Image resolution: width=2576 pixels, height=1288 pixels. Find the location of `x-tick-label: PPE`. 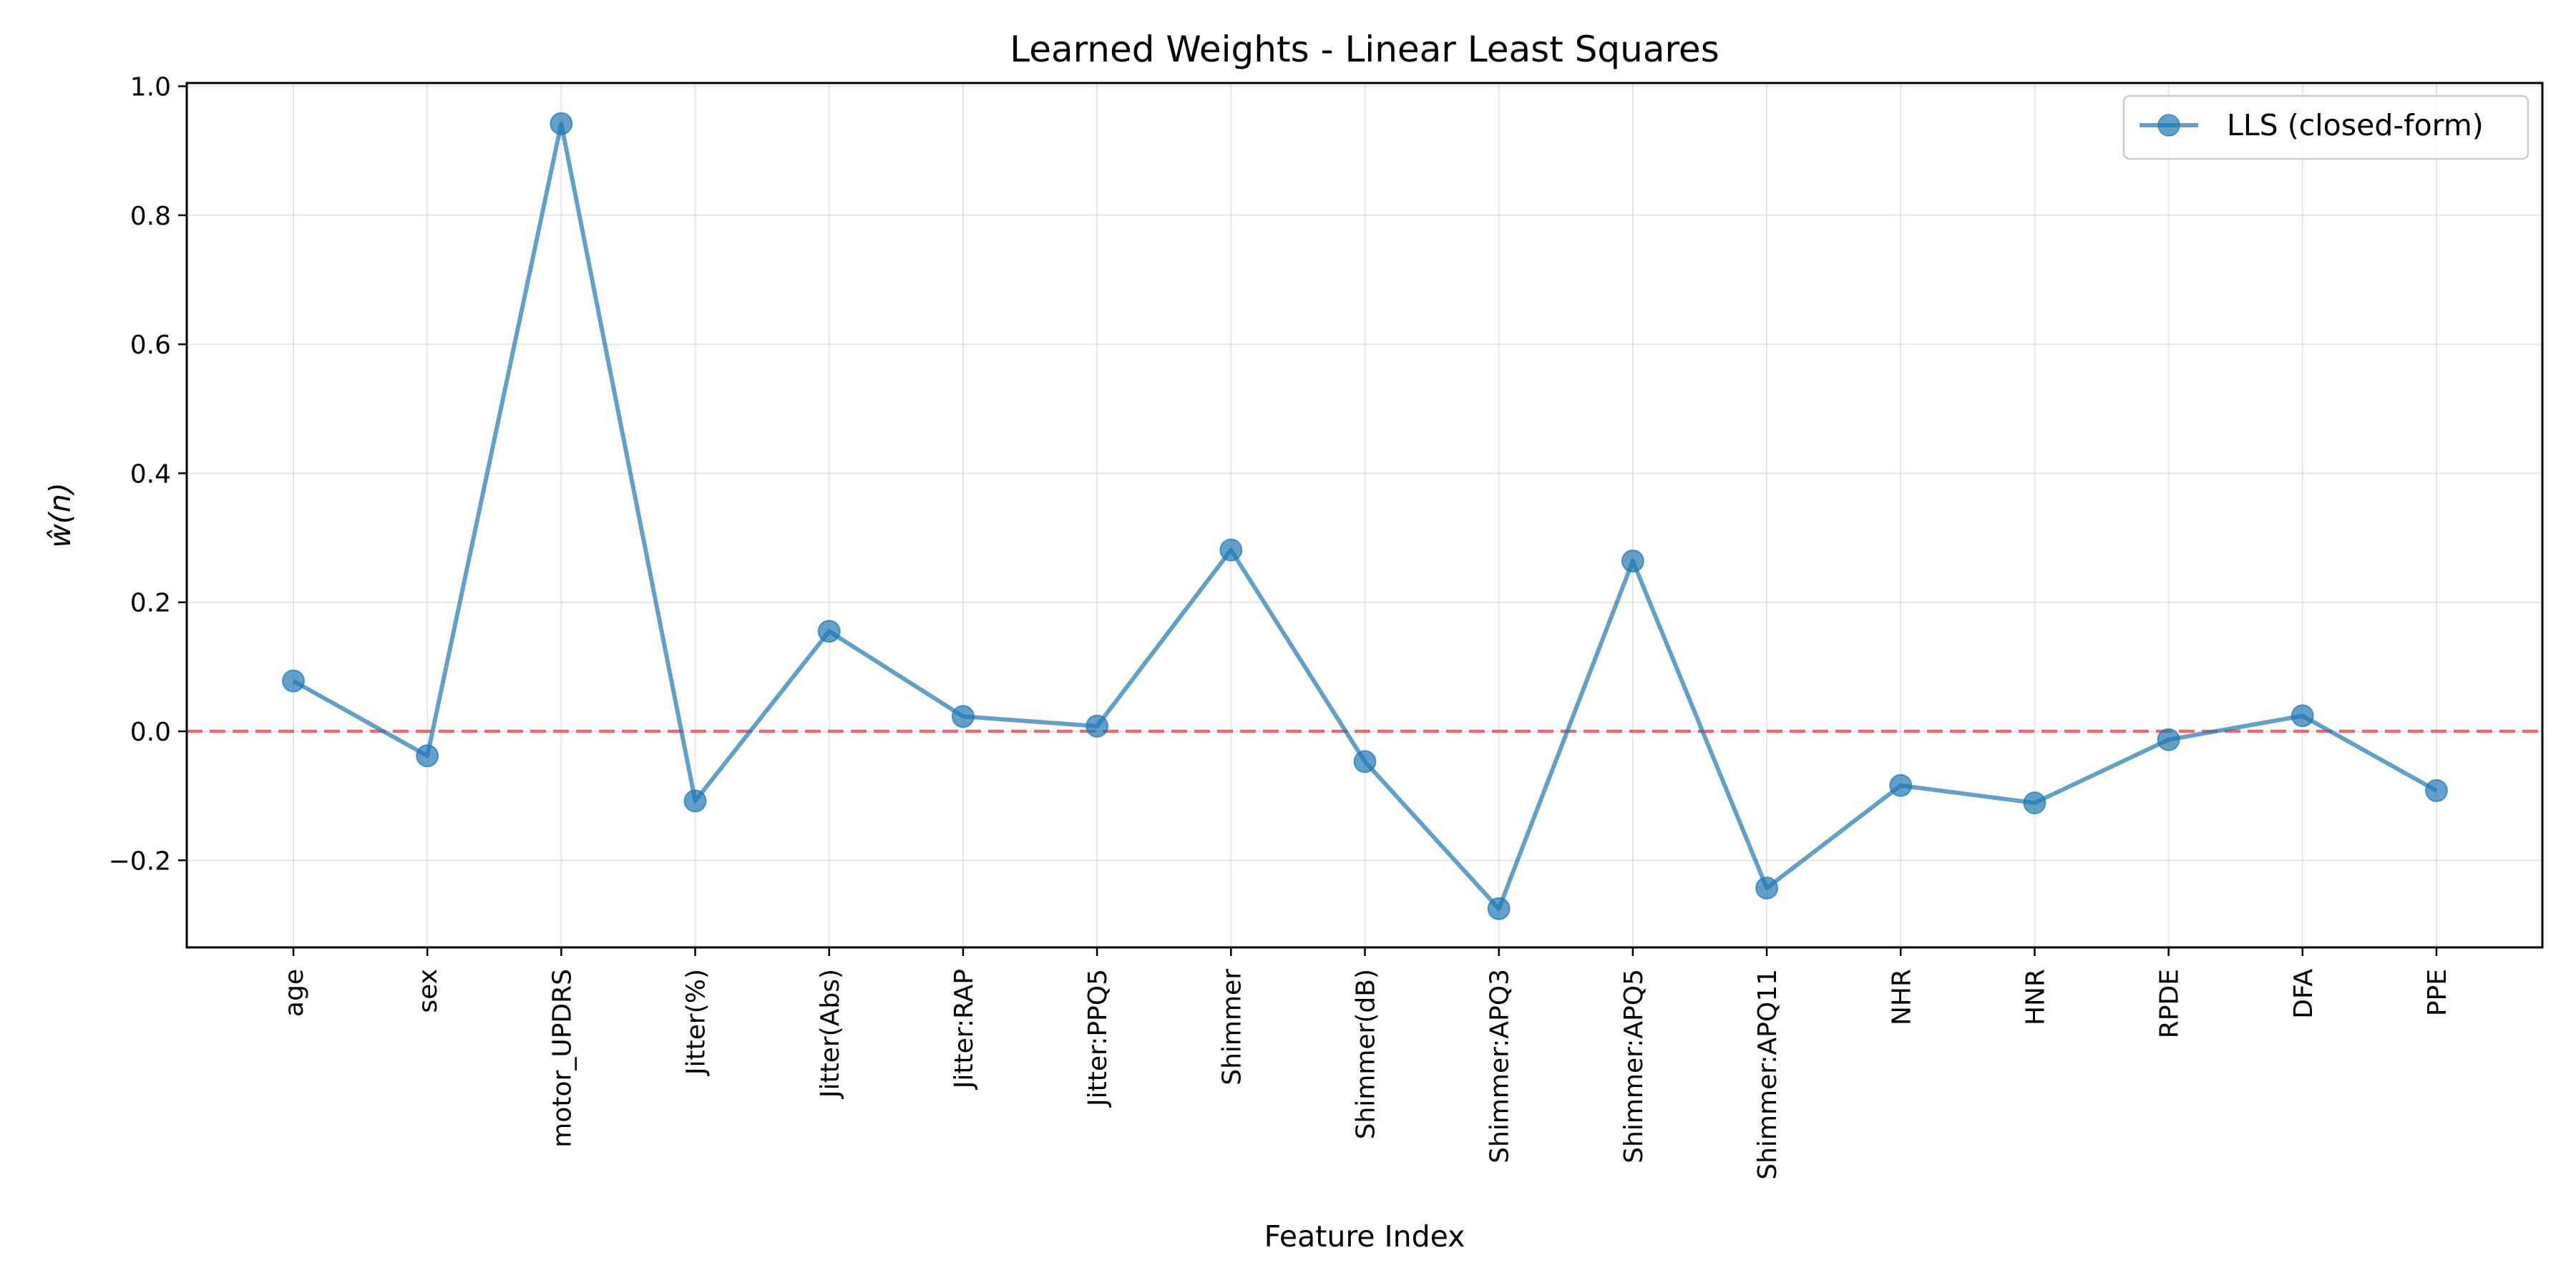

x-tick-label: PPE is located at coordinates (2437, 992).